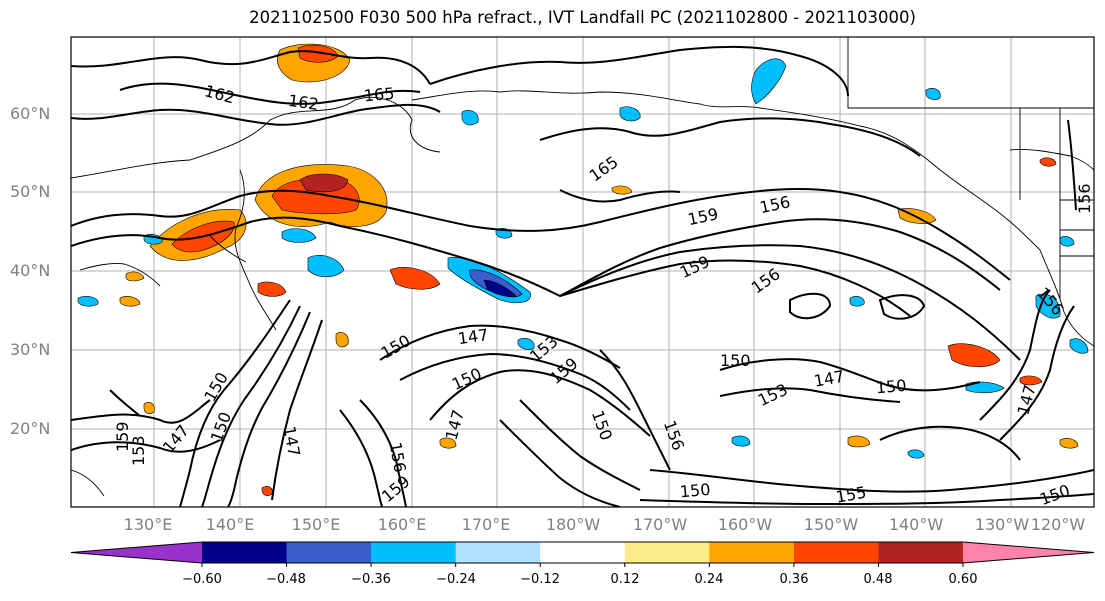 The height and width of the screenshot is (601, 1105). What do you see at coordinates (316, 524) in the screenshot?
I see `lon-label: 150°E` at bounding box center [316, 524].